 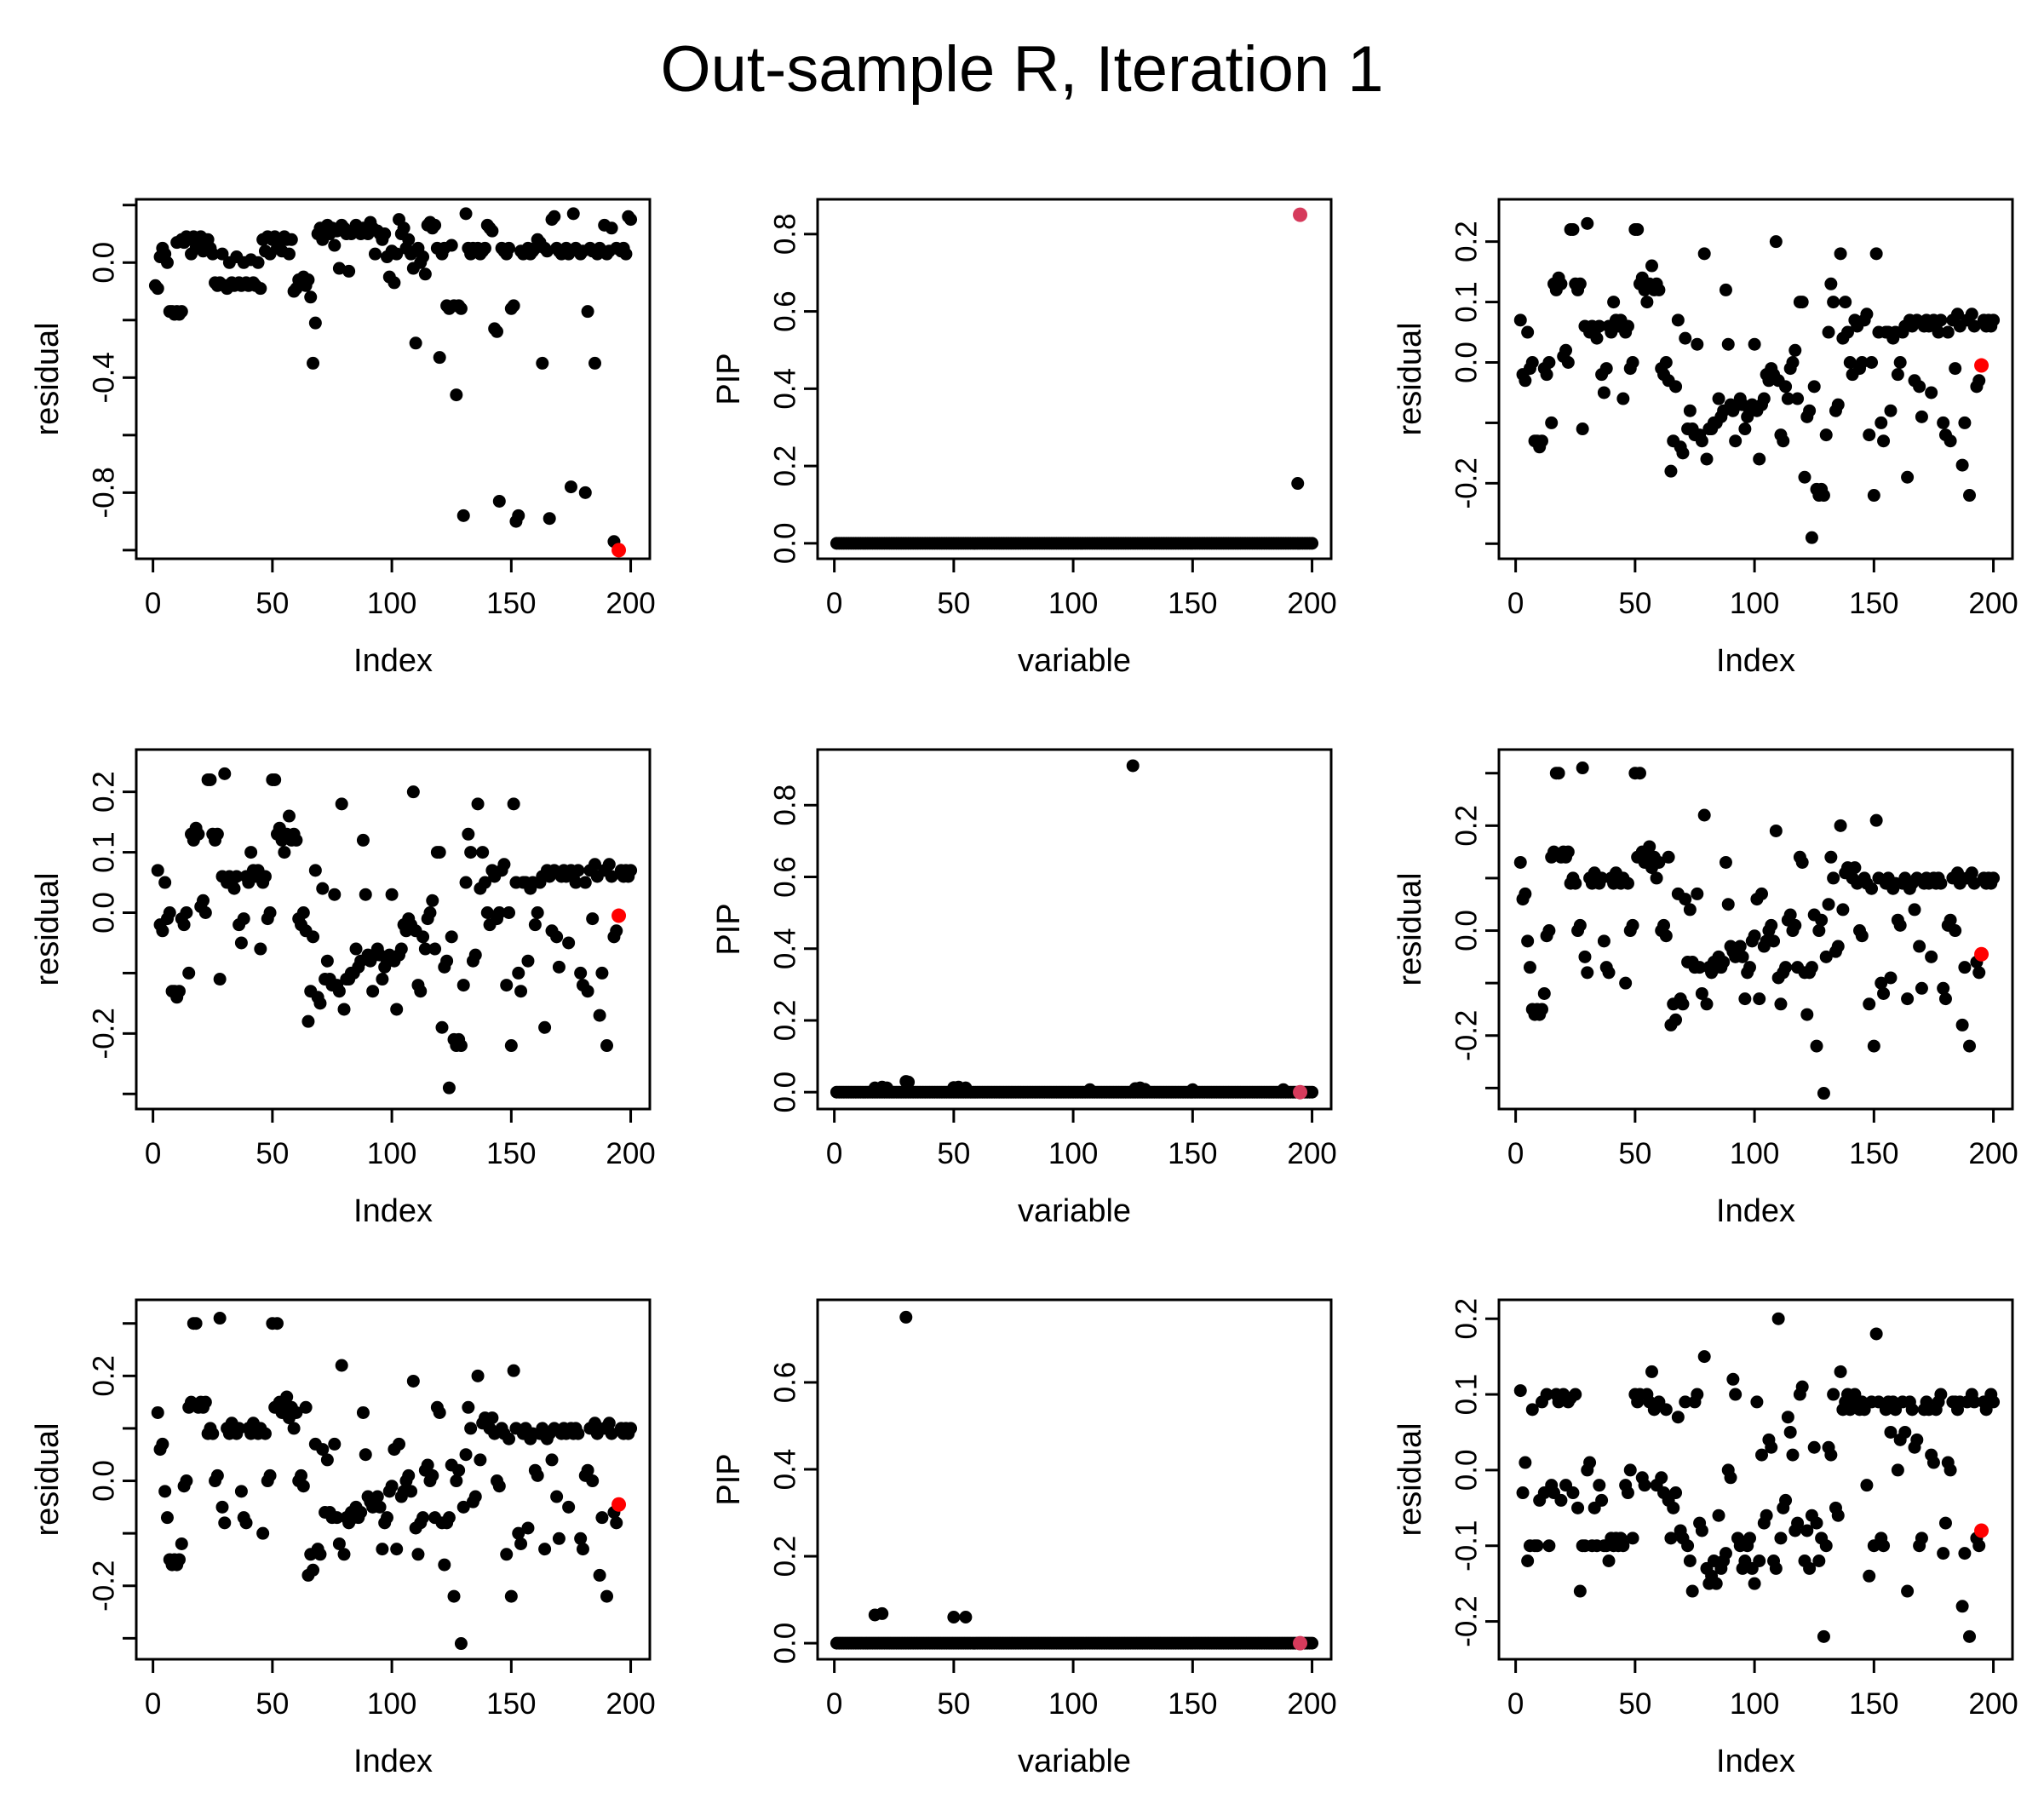 What do you see at coordinates (785, 949) in the screenshot?
I see `y-tick-label: 0.4` at bounding box center [785, 949].